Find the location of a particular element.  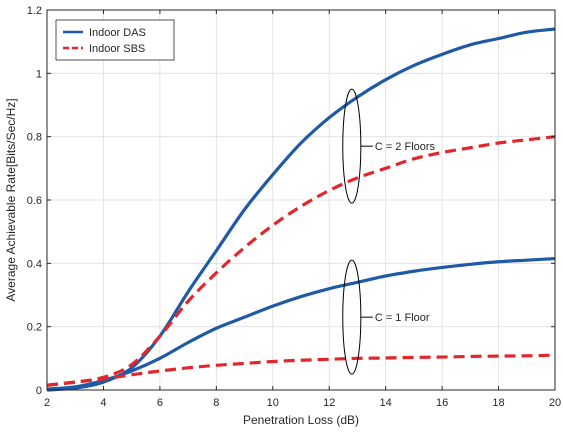

x-tick-label: 10 is located at coordinates (273, 403).